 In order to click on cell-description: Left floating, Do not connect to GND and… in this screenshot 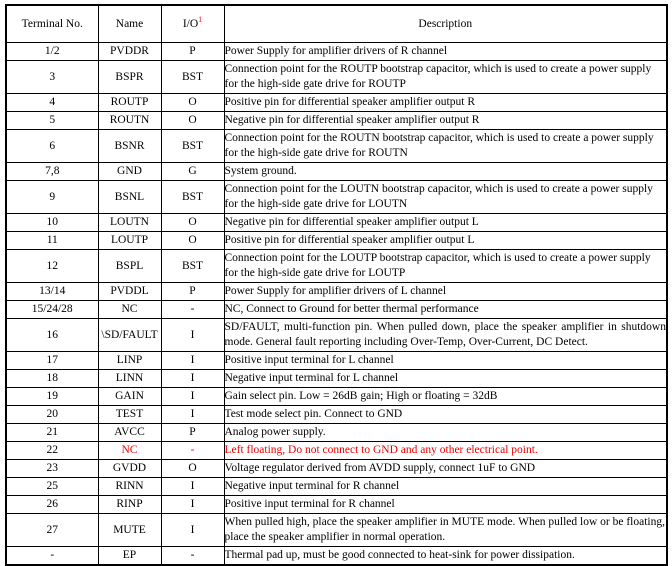, I will do `click(445, 450)`.